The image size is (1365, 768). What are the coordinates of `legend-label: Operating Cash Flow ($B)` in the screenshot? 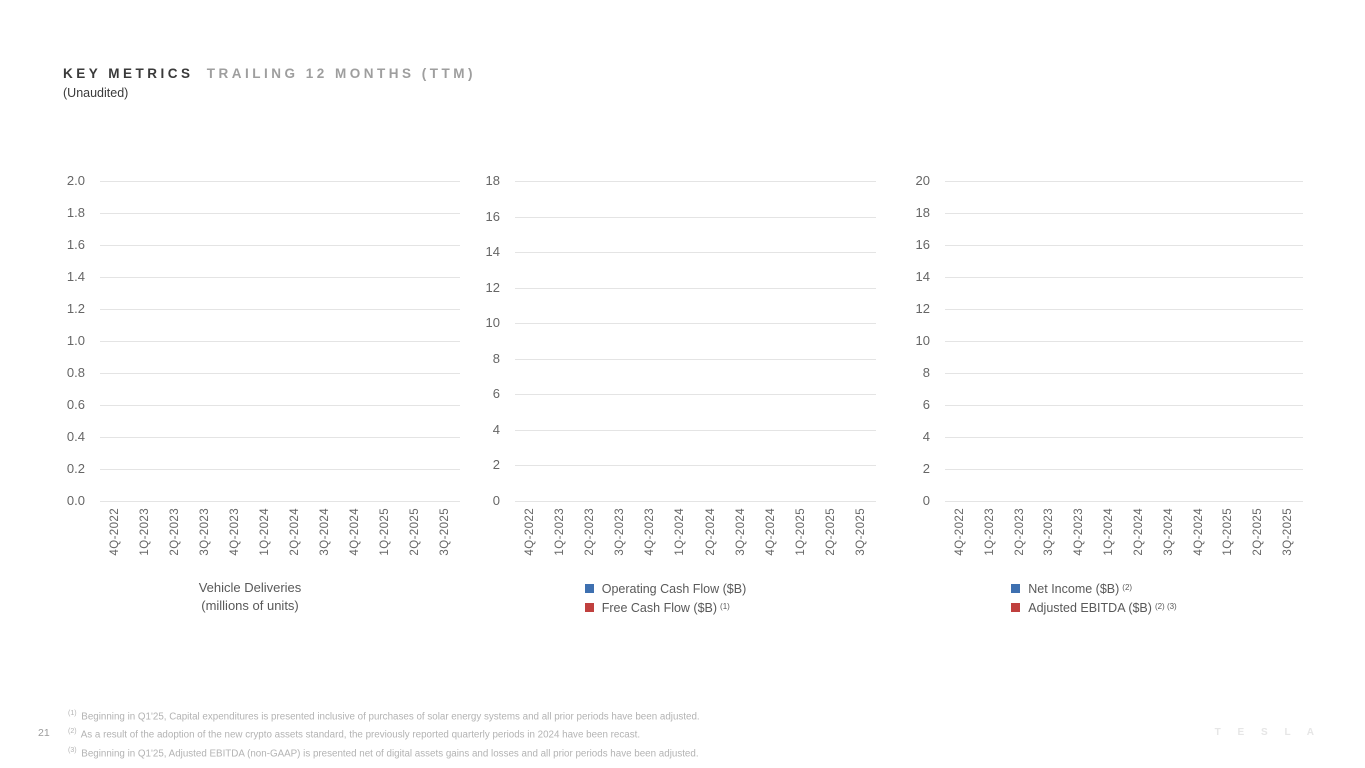 It's located at (674, 588).